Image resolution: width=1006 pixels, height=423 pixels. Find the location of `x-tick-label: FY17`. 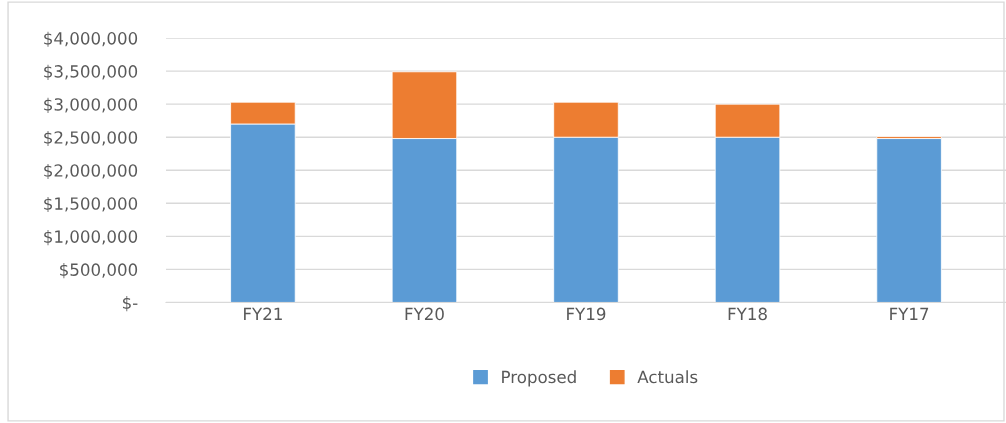

x-tick-label: FY17 is located at coordinates (909, 313).